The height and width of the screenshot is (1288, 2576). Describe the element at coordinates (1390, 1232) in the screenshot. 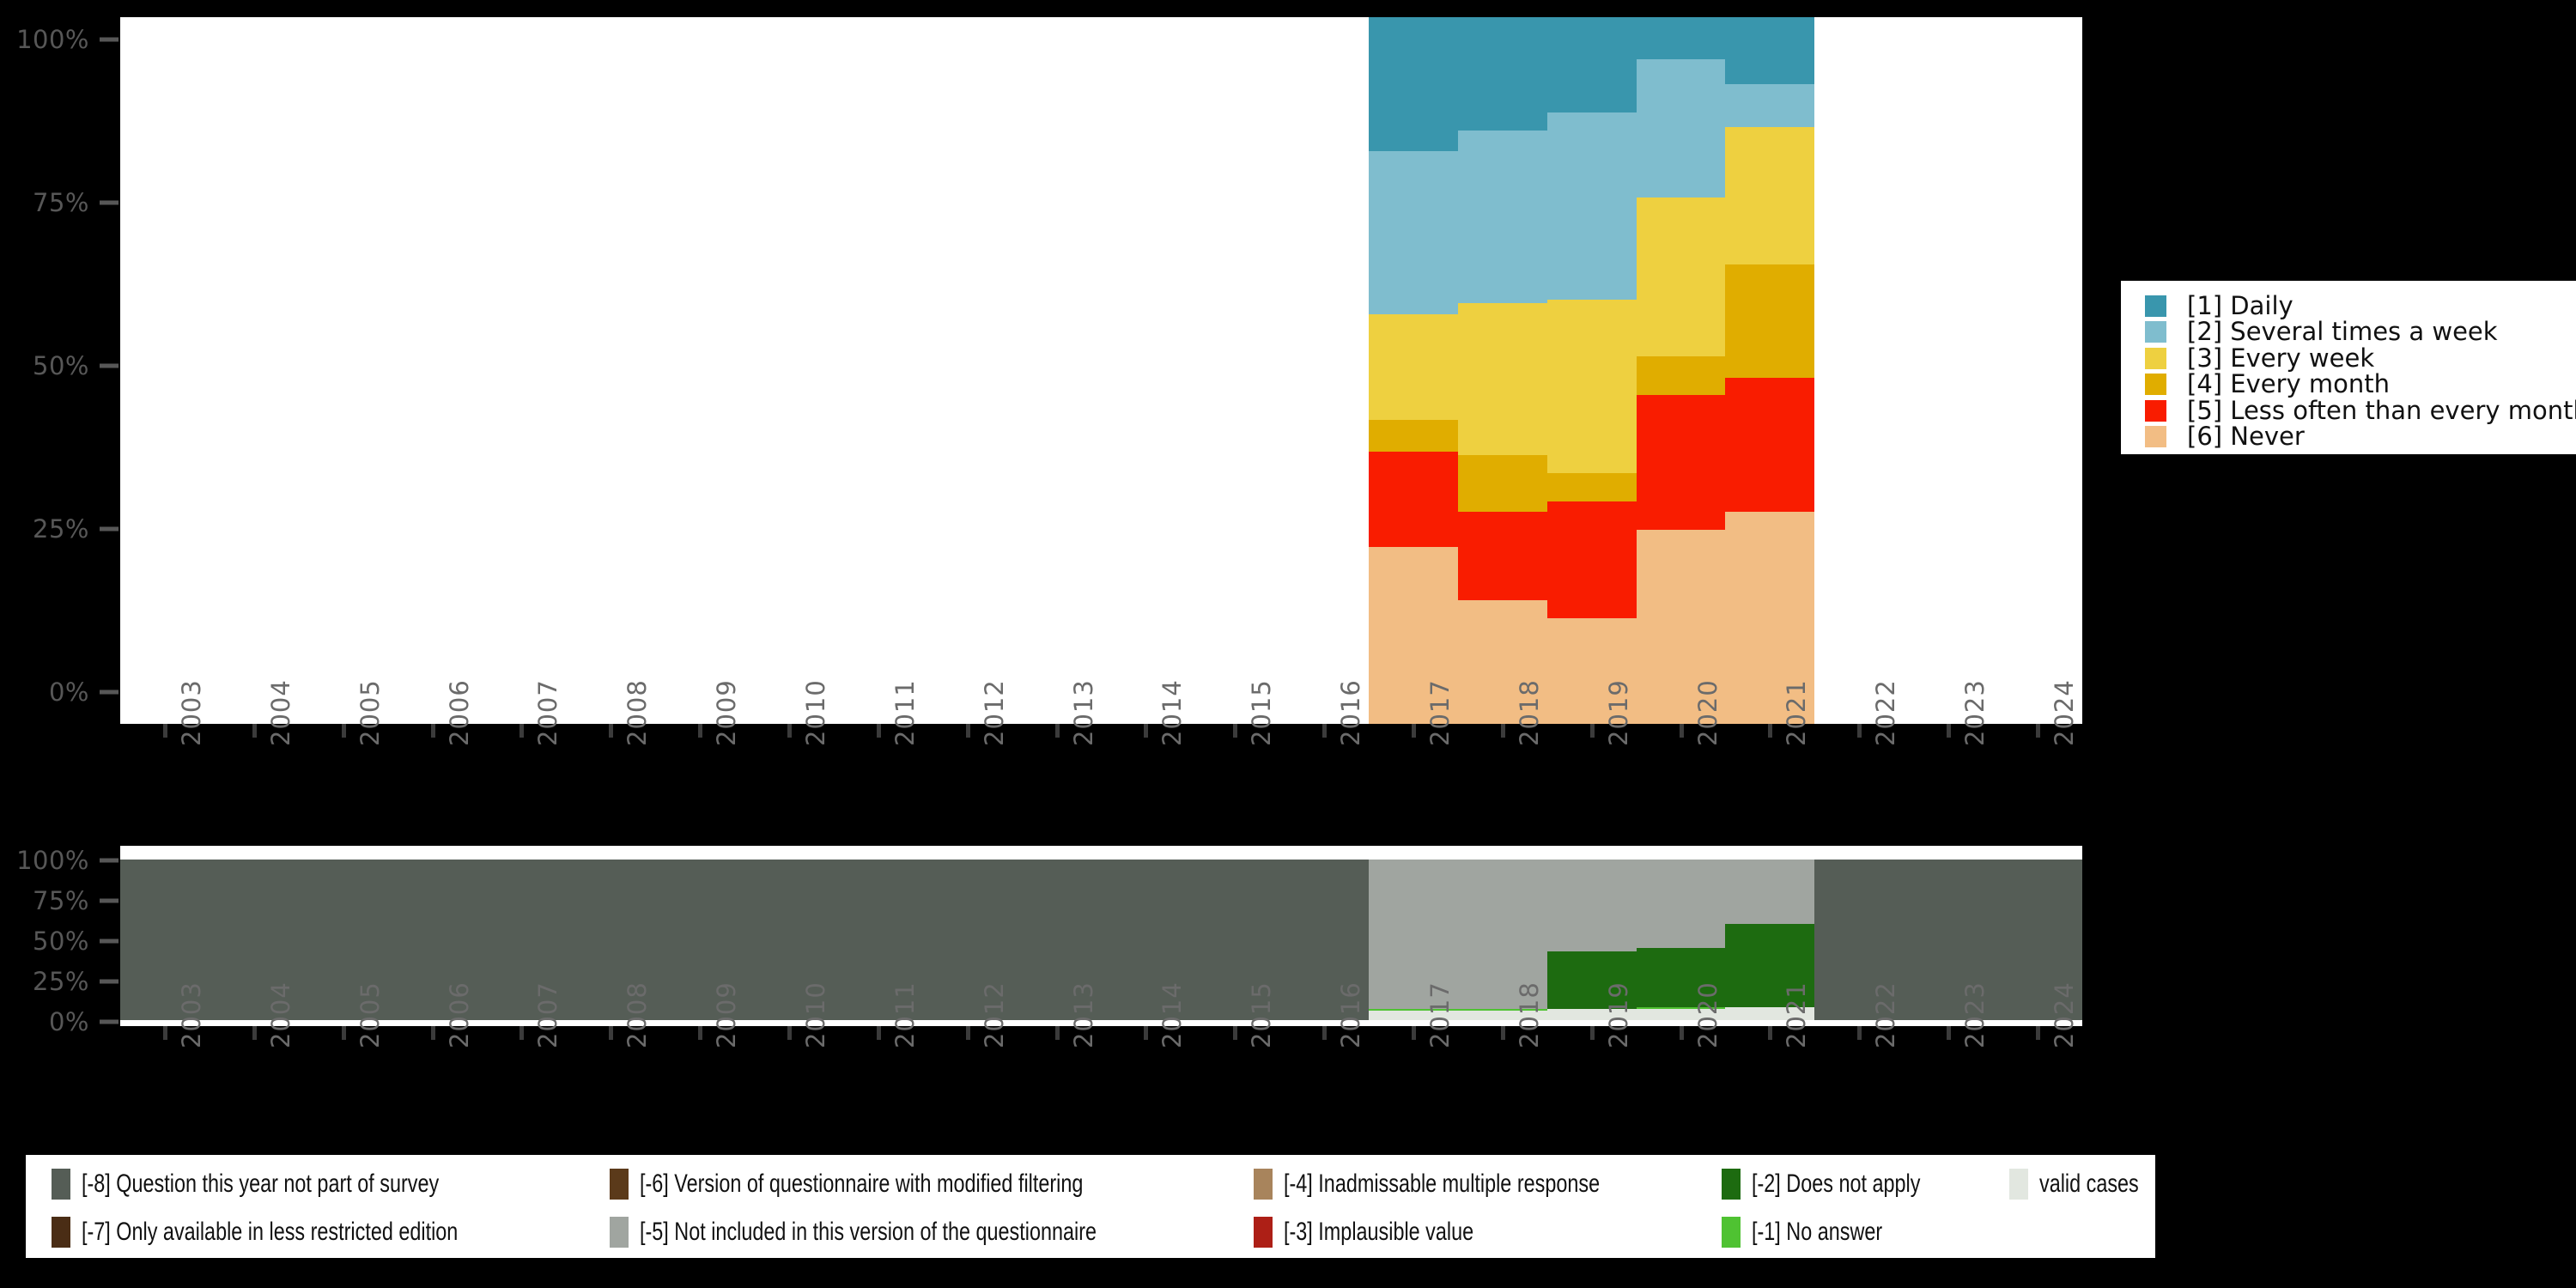

I see `missings-legend-item: [-3] Implausible value` at that location.